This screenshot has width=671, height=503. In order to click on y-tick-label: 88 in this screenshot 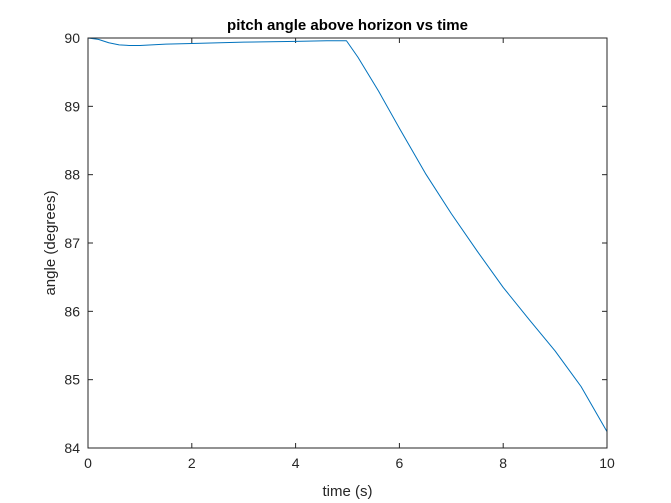, I will do `click(72, 175)`.